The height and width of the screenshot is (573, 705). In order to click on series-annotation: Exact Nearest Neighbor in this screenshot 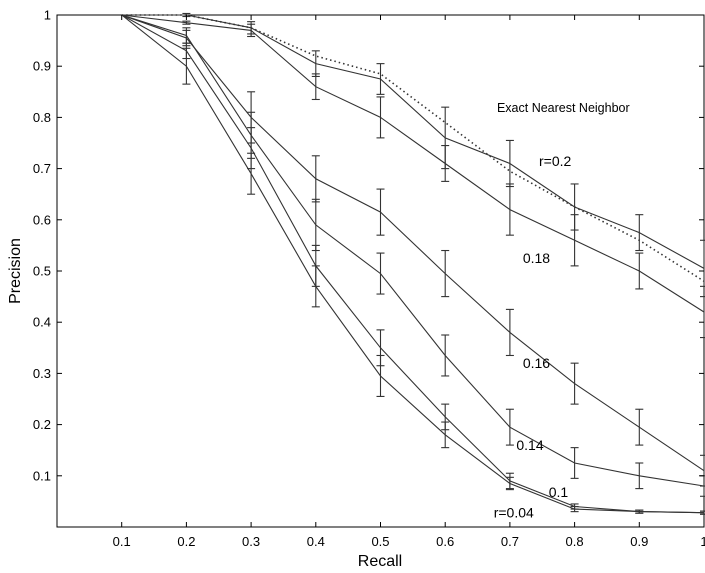, I will do `click(563, 108)`.